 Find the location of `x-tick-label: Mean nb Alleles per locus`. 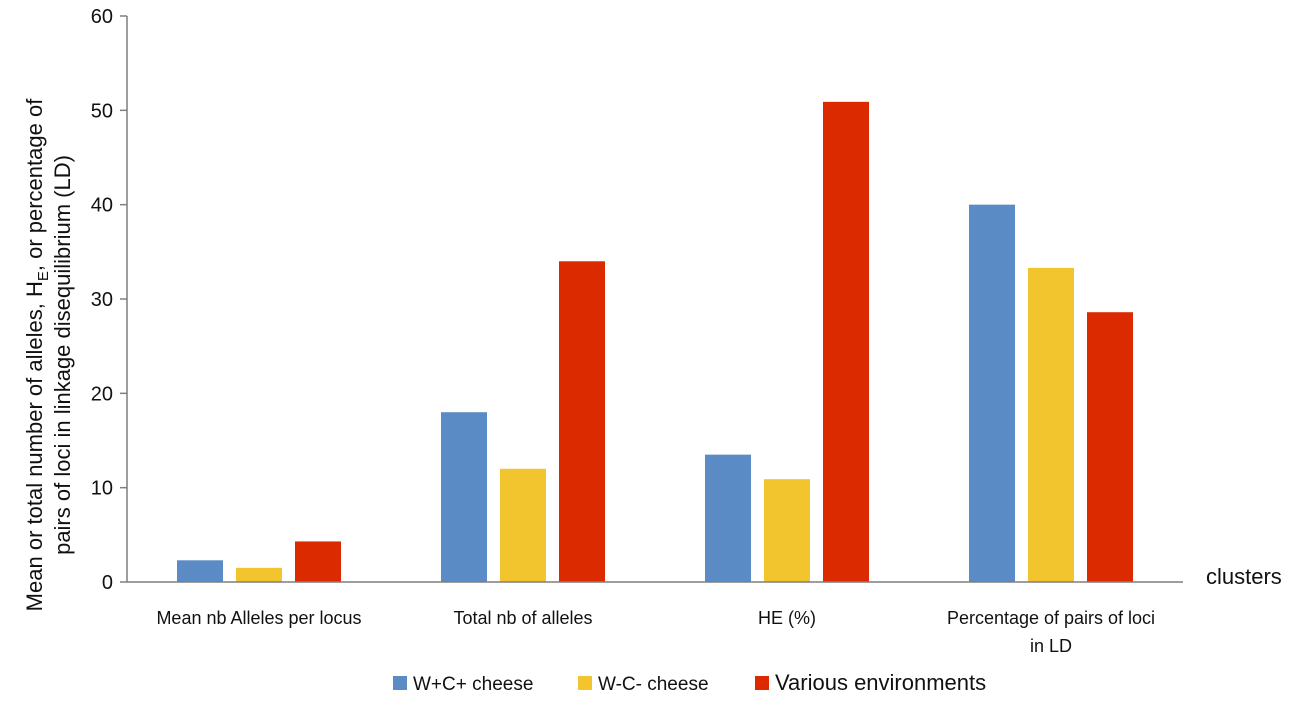

x-tick-label: Mean nb Alleles per locus is located at coordinates (258, 618).